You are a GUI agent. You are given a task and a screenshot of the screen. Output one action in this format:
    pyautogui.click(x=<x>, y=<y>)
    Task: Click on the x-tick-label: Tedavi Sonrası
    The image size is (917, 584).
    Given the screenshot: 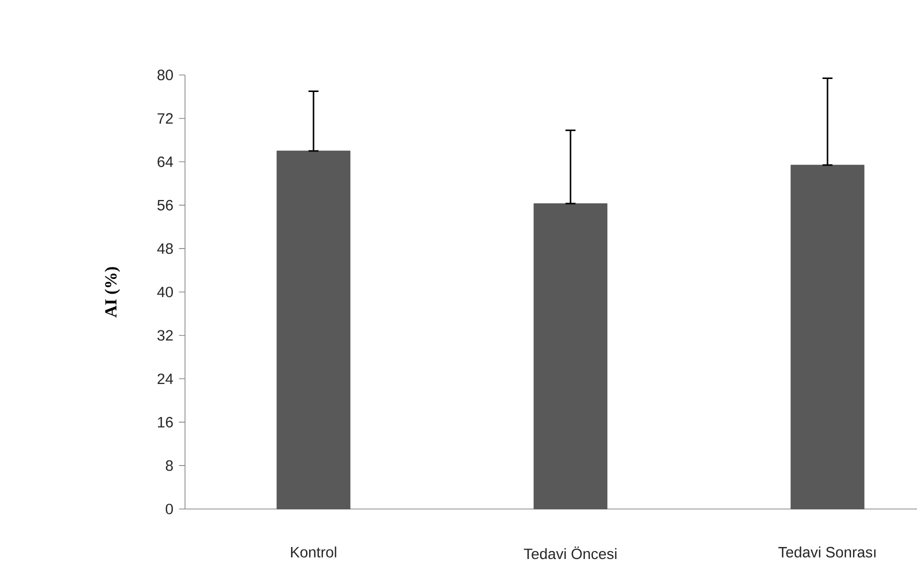 What is the action you would take?
    pyautogui.click(x=827, y=552)
    